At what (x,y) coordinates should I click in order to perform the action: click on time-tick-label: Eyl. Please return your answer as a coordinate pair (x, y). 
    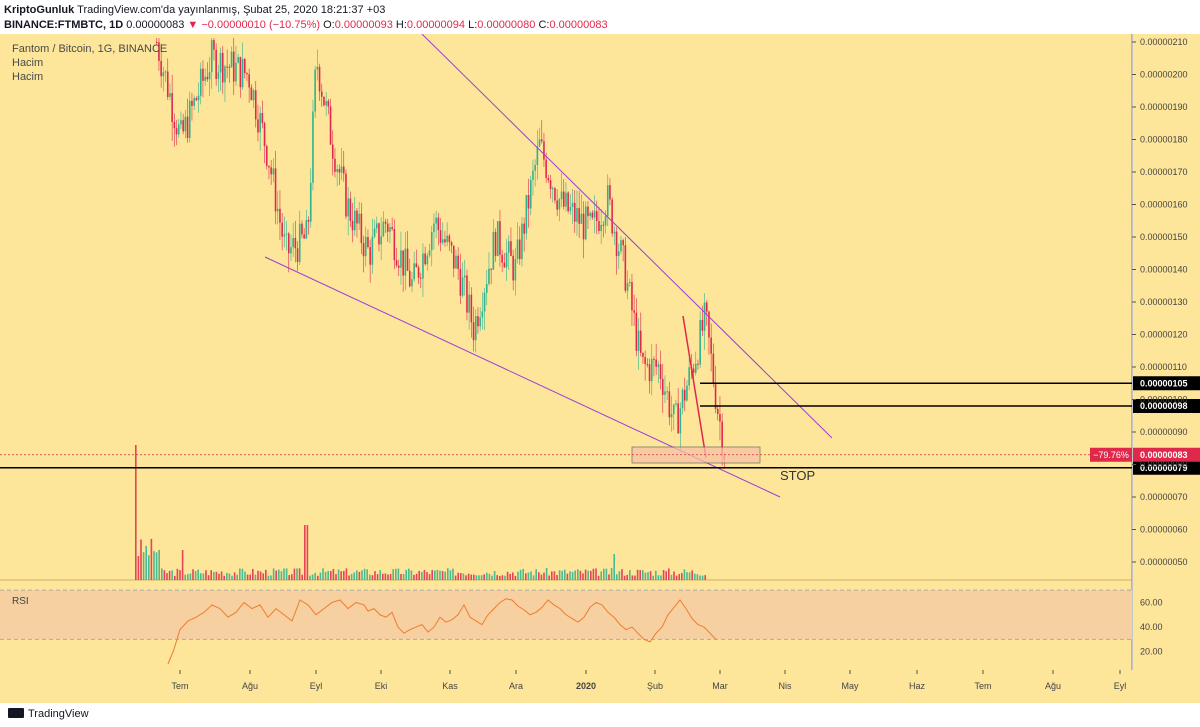
    Looking at the image, I should click on (1120, 686).